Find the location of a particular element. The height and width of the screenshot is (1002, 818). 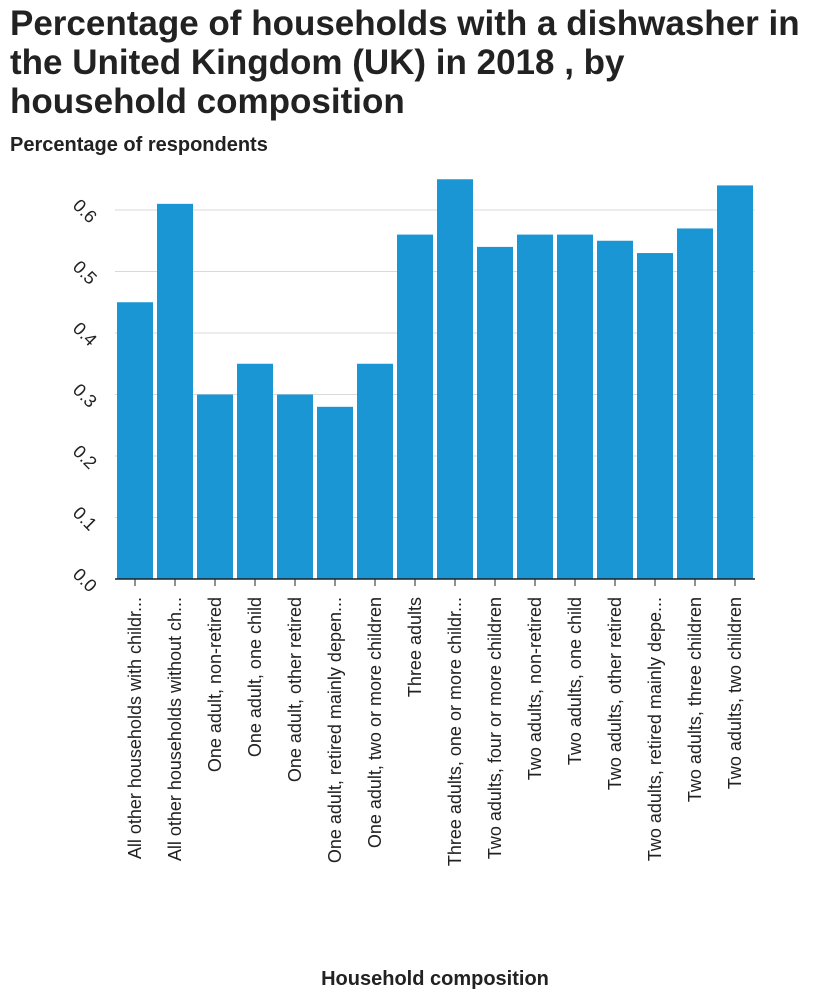

y-tick-label: 0.3 is located at coordinates (85, 396).